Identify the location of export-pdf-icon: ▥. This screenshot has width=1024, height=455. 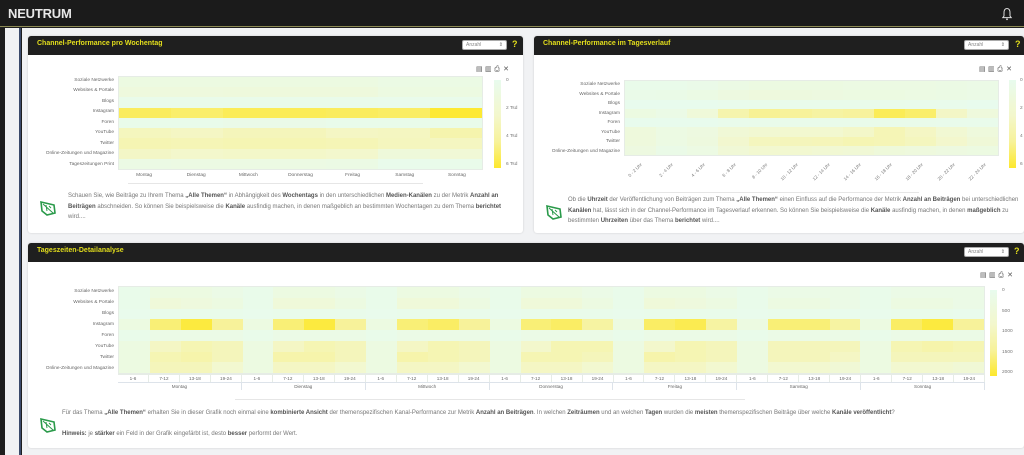
(488, 69).